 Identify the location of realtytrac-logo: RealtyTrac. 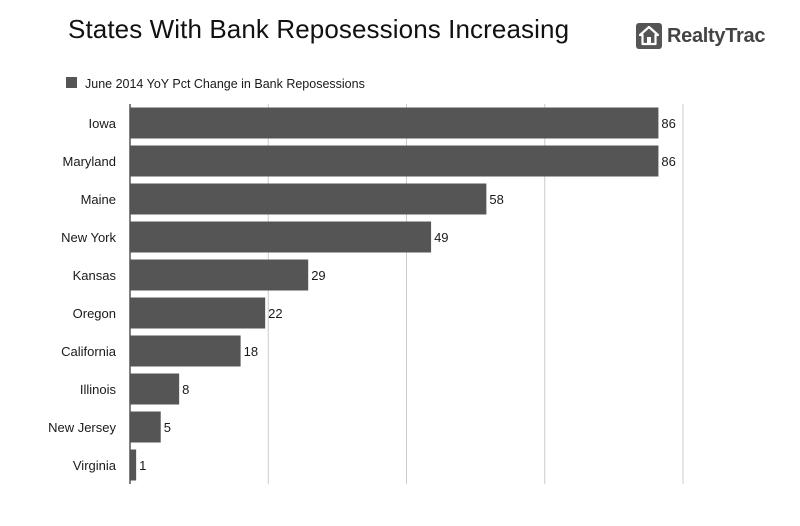
(700, 36).